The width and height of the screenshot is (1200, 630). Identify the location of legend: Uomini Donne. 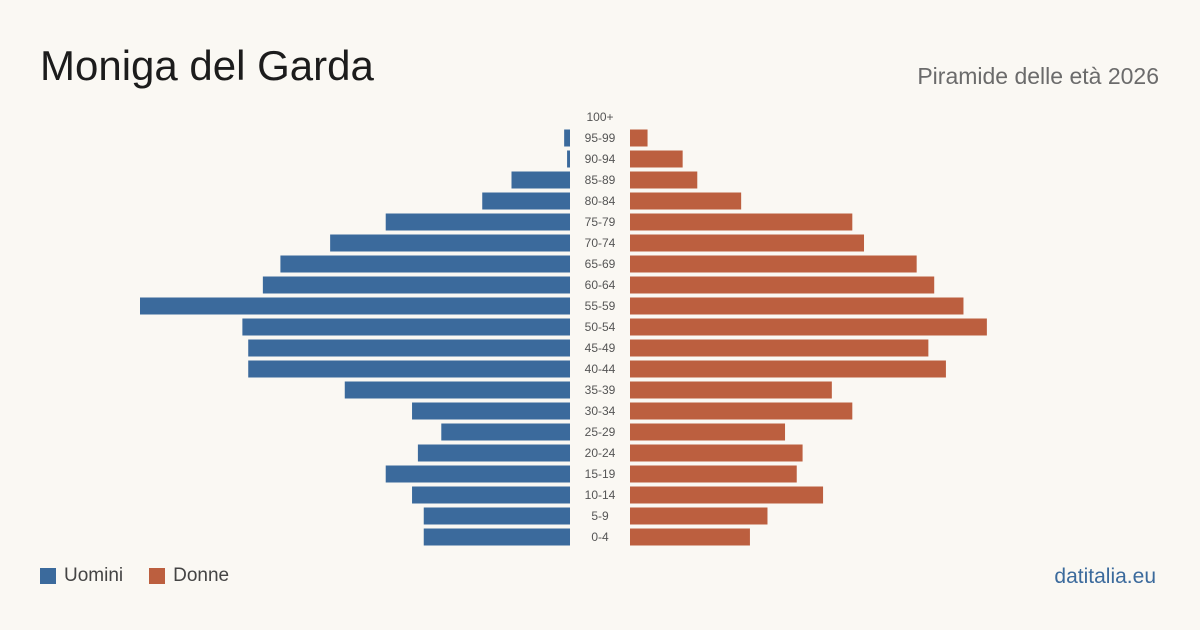
(147, 576).